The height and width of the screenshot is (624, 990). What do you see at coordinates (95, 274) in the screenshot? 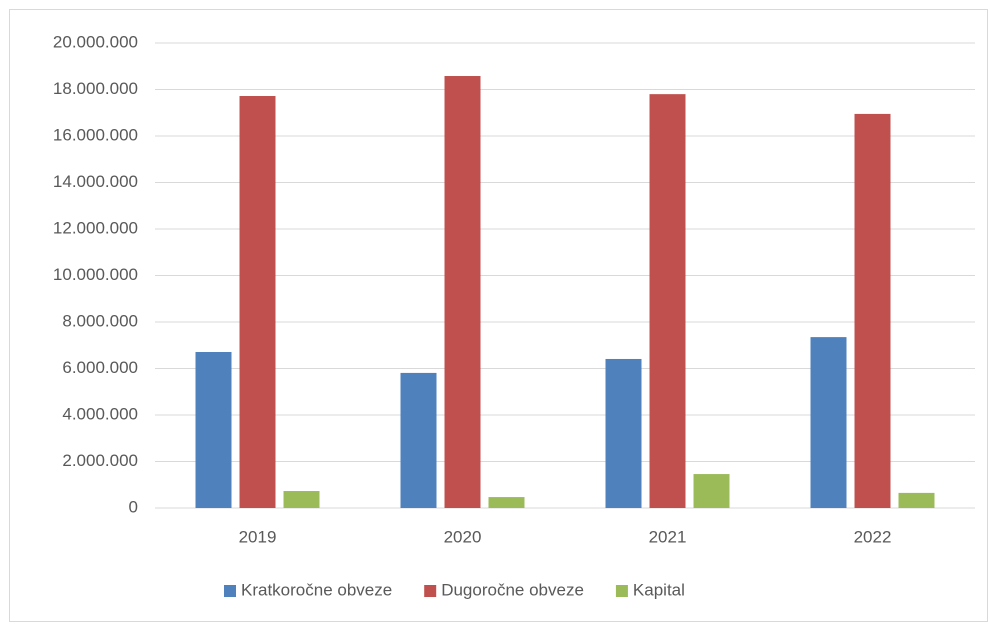
I see `y-tick-label: 10.000.000` at bounding box center [95, 274].